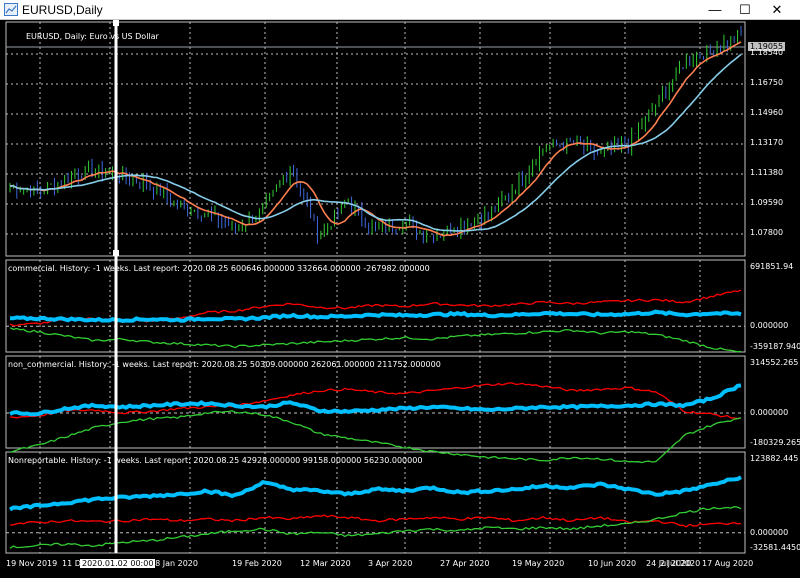  What do you see at coordinates (767, 232) in the screenshot?
I see `price-tick-label: 1.07800` at bounding box center [767, 232].